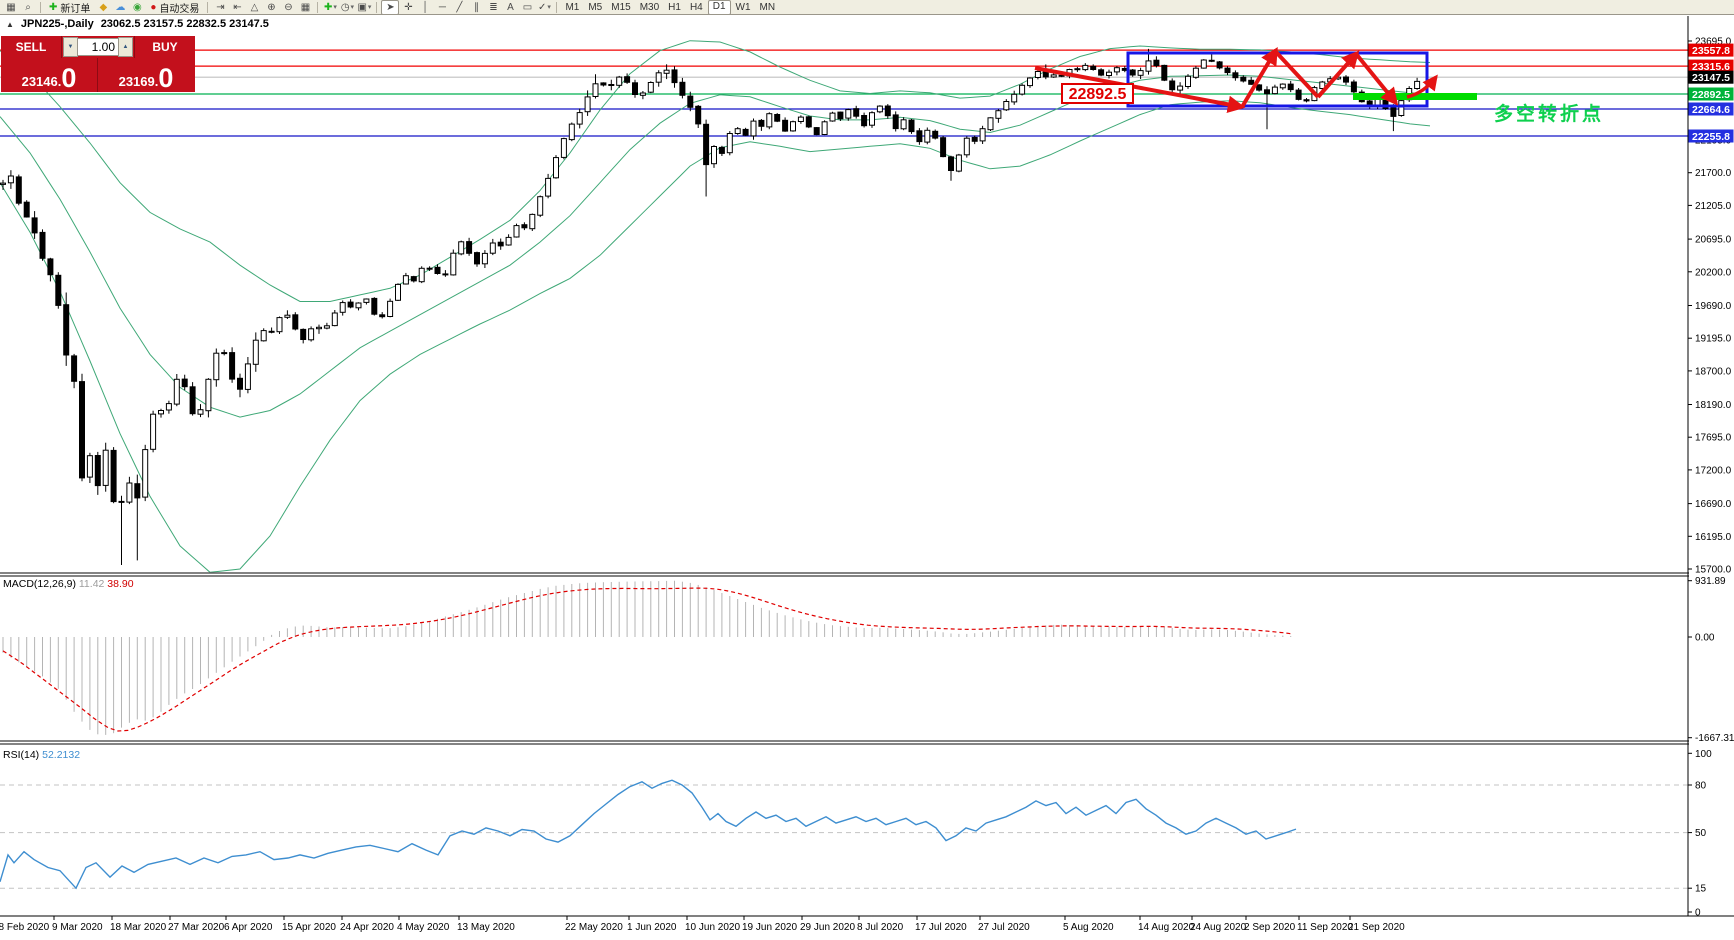 The width and height of the screenshot is (1734, 940). Describe the element at coordinates (493, 7) in the screenshot. I see `fibonacci-icon: ≣` at that location.